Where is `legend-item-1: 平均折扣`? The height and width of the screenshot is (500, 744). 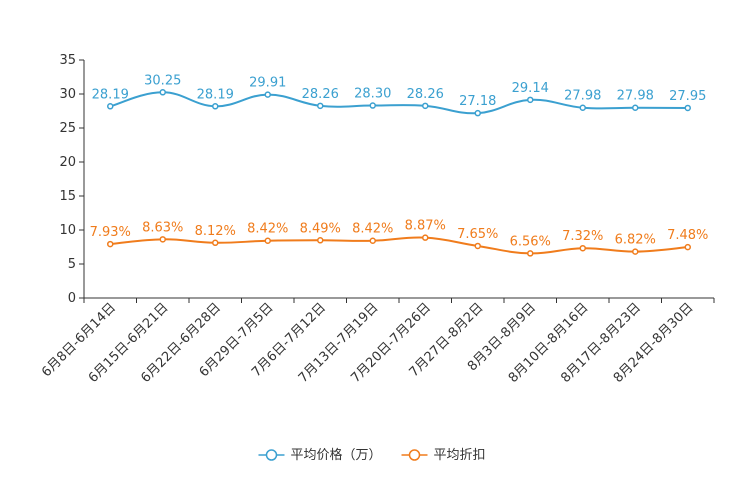 legend-item-1: 平均折扣 is located at coordinates (443, 455).